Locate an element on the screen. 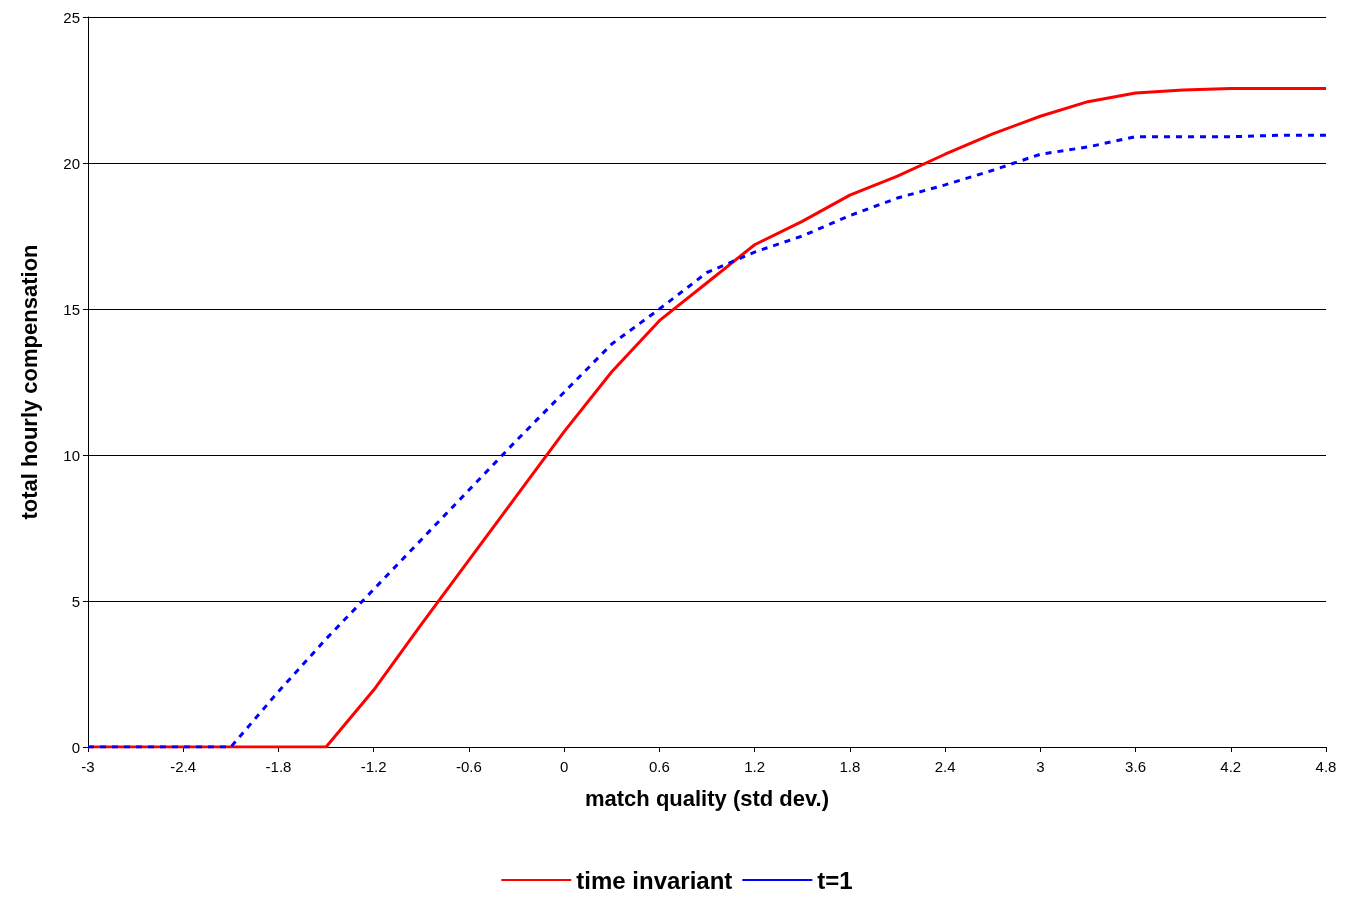  x-tick-label: 1.8 is located at coordinates (850, 766).